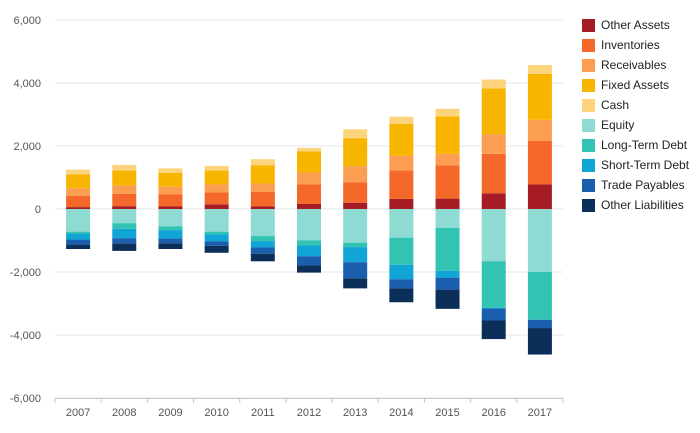 The image size is (700, 433). Describe the element at coordinates (401, 120) in the screenshot. I see `bar-cash-2014` at that location.